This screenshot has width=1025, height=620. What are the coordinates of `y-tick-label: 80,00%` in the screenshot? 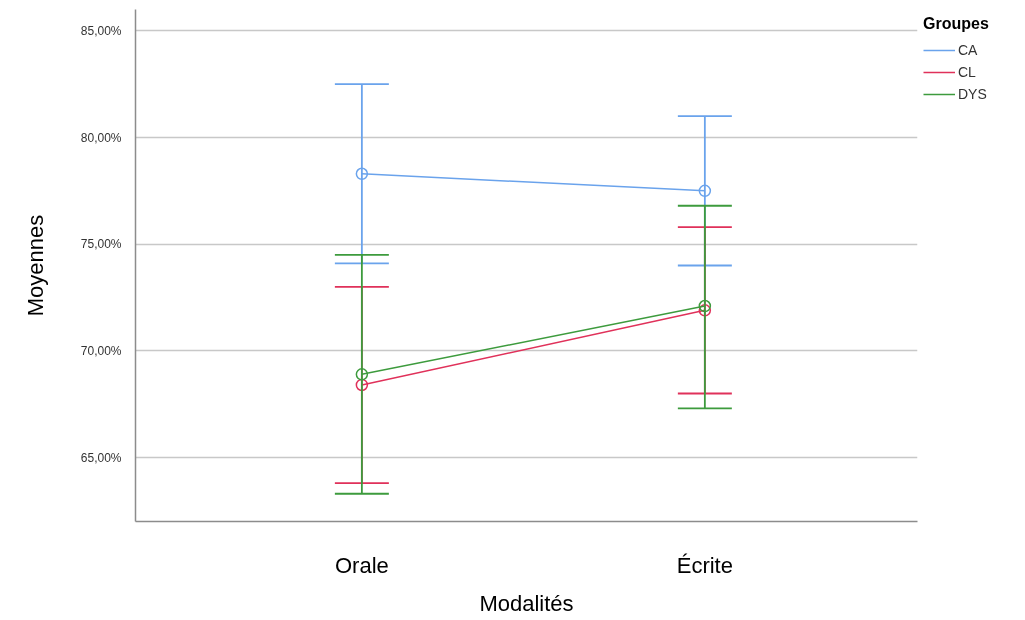 It's located at (101, 137).